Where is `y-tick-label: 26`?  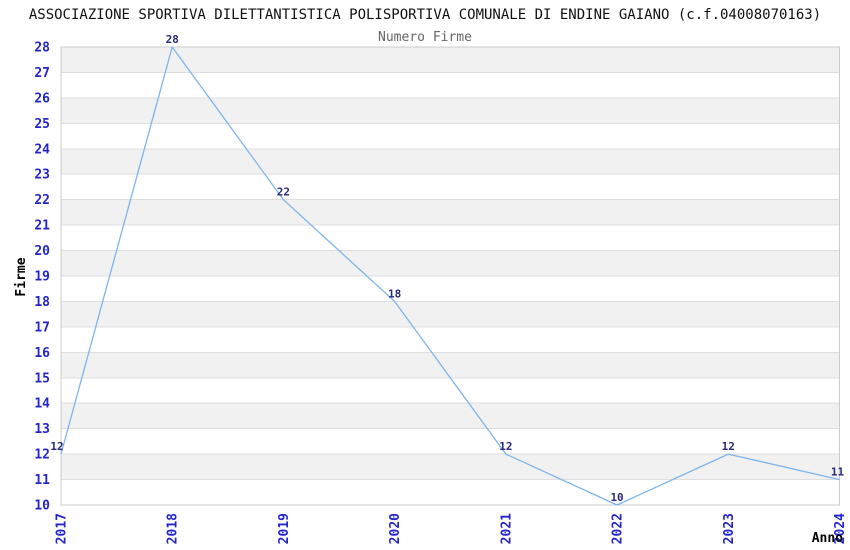
y-tick-label: 26 is located at coordinates (42, 98).